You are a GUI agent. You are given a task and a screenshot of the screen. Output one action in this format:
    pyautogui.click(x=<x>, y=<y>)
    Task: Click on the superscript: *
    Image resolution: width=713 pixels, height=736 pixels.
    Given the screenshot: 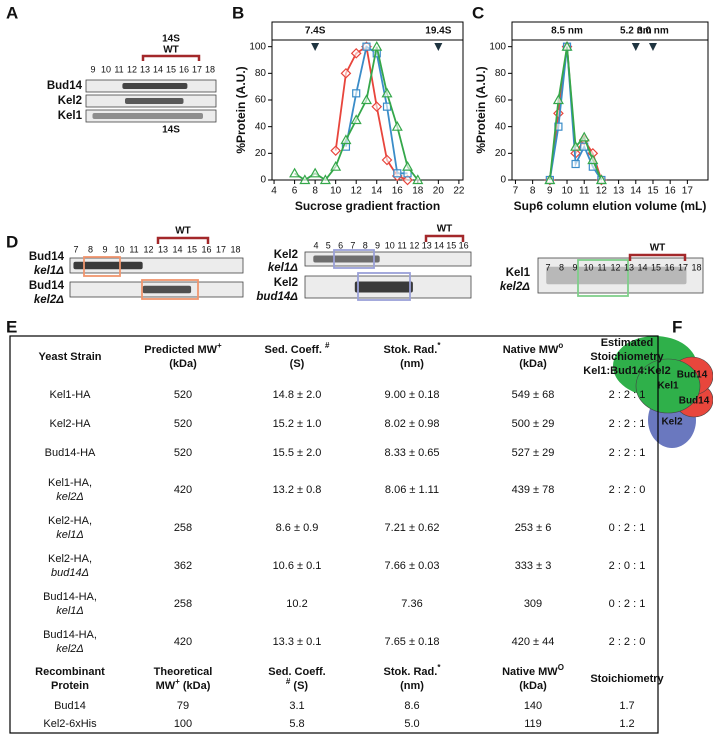 What is the action you would take?
    pyautogui.click(x=439, y=345)
    